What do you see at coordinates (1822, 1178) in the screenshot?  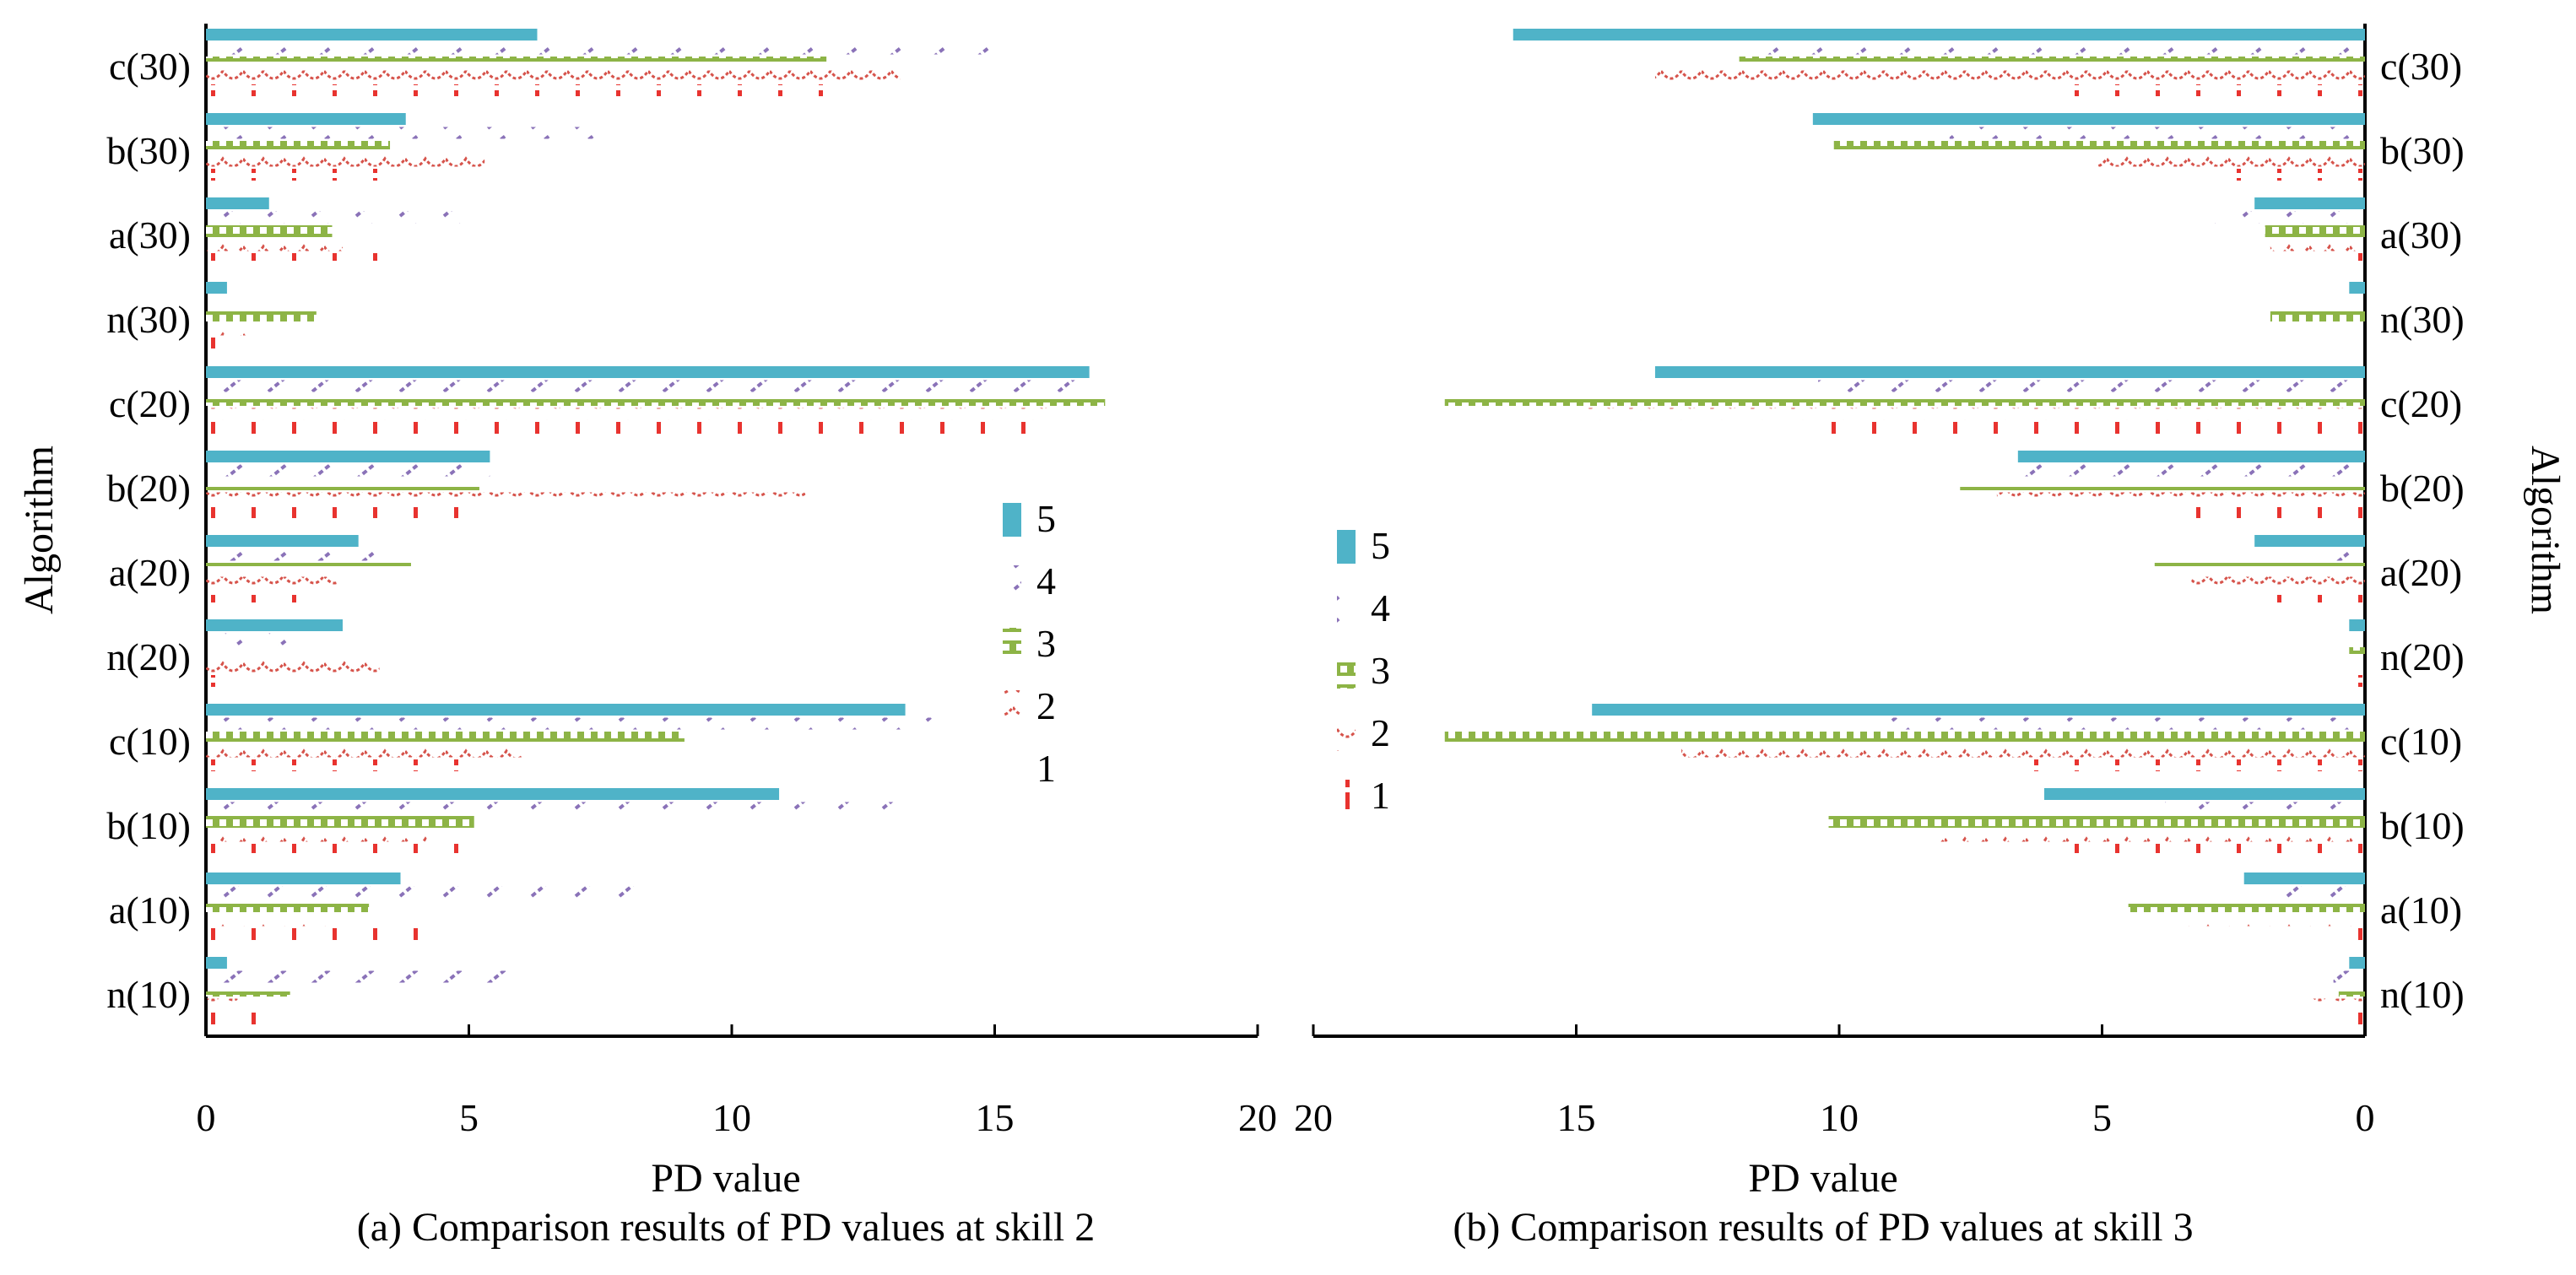 I see `panel-b-x-axis-title: PD value` at bounding box center [1822, 1178].